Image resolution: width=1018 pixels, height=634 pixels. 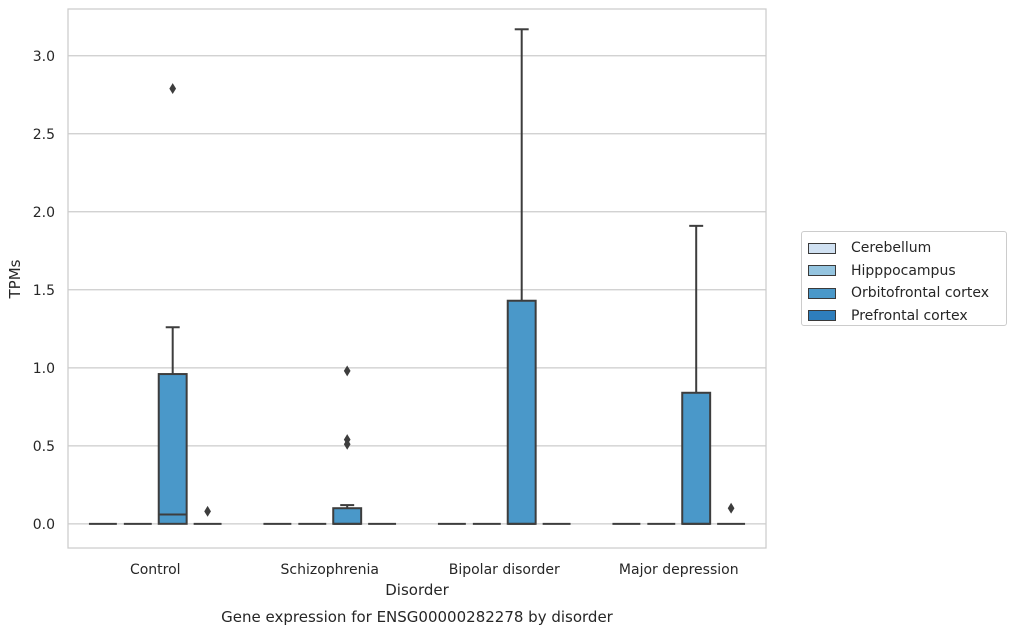 I want to click on x-tick-label: Control, so click(x=155, y=570).